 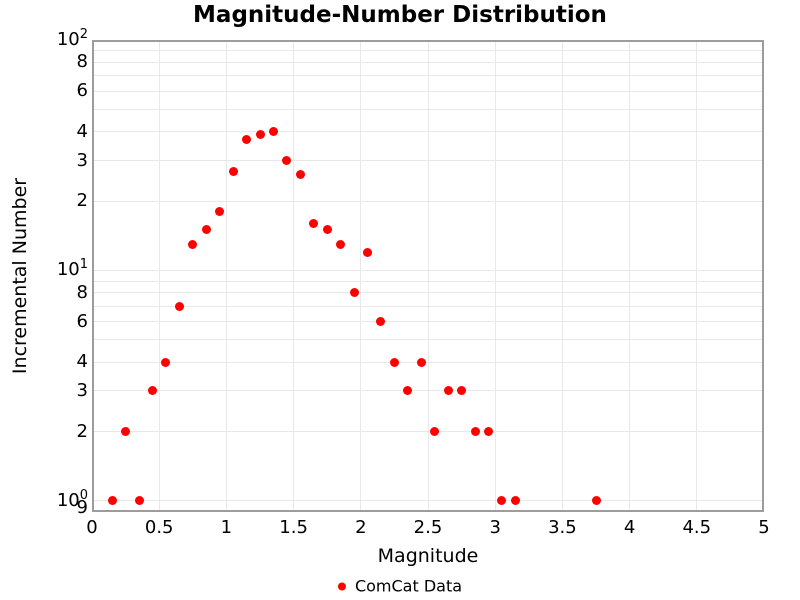 What do you see at coordinates (83, 265) in the screenshot?
I see `y-tick-exponent: 1` at bounding box center [83, 265].